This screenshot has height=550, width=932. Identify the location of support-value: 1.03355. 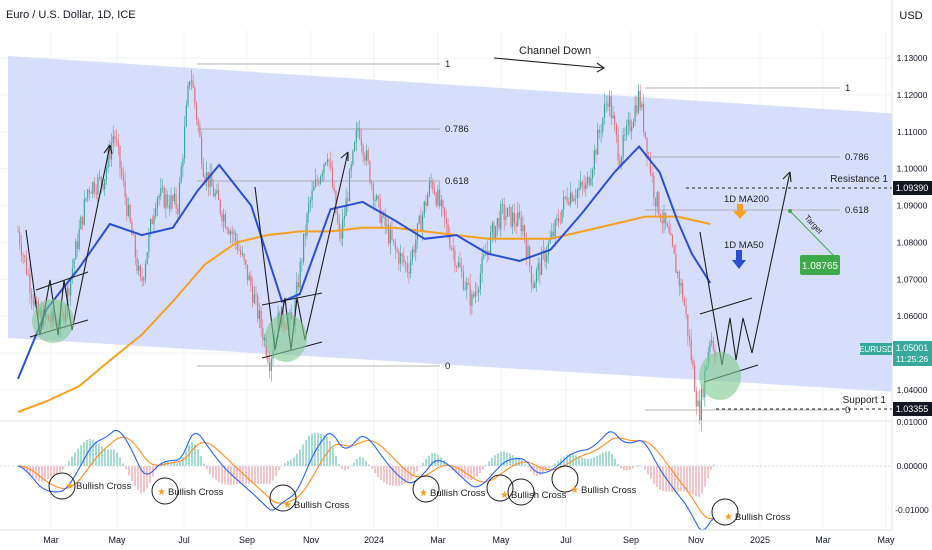
(912, 409).